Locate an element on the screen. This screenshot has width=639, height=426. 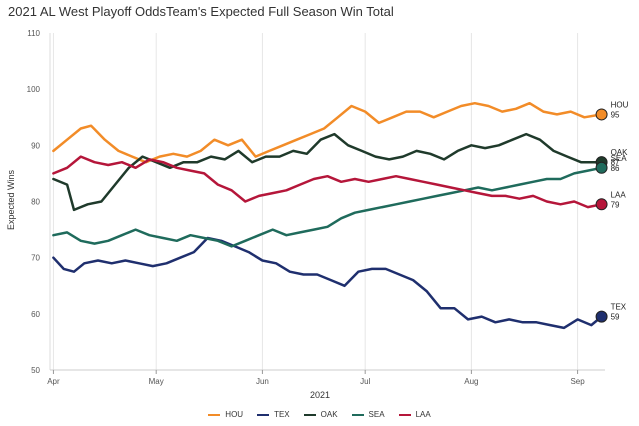
legend-label: HOU is located at coordinates (234, 414).